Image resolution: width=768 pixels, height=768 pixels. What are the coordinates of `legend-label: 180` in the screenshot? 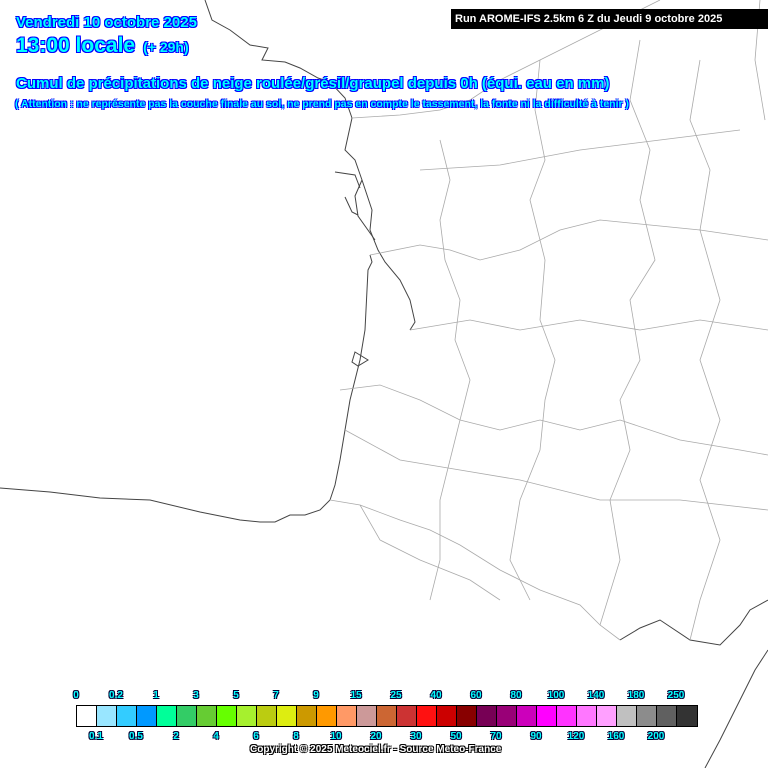 It's located at (636, 695).